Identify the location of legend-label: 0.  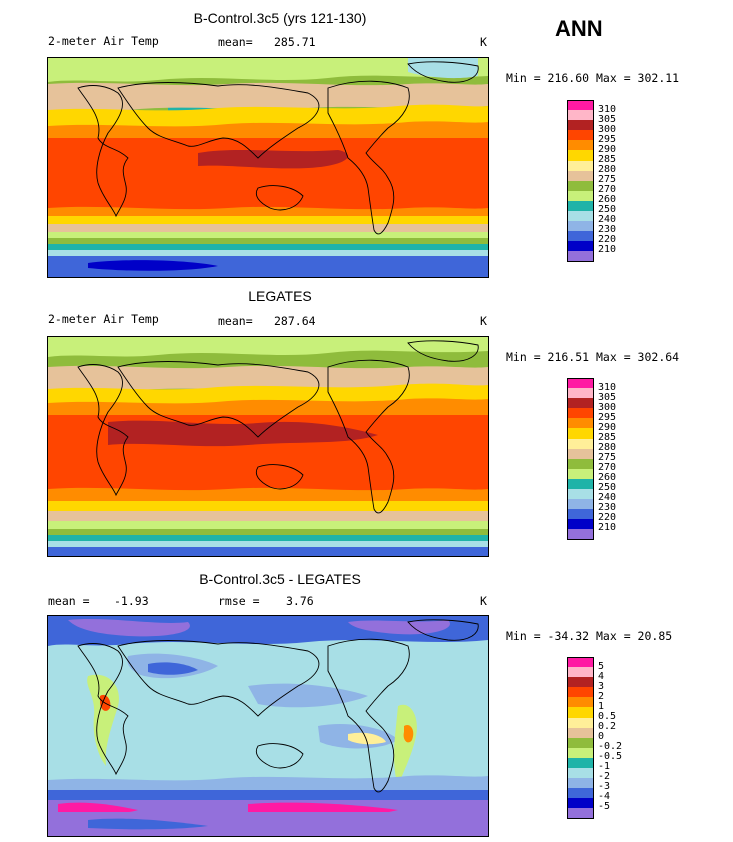
(601, 736).